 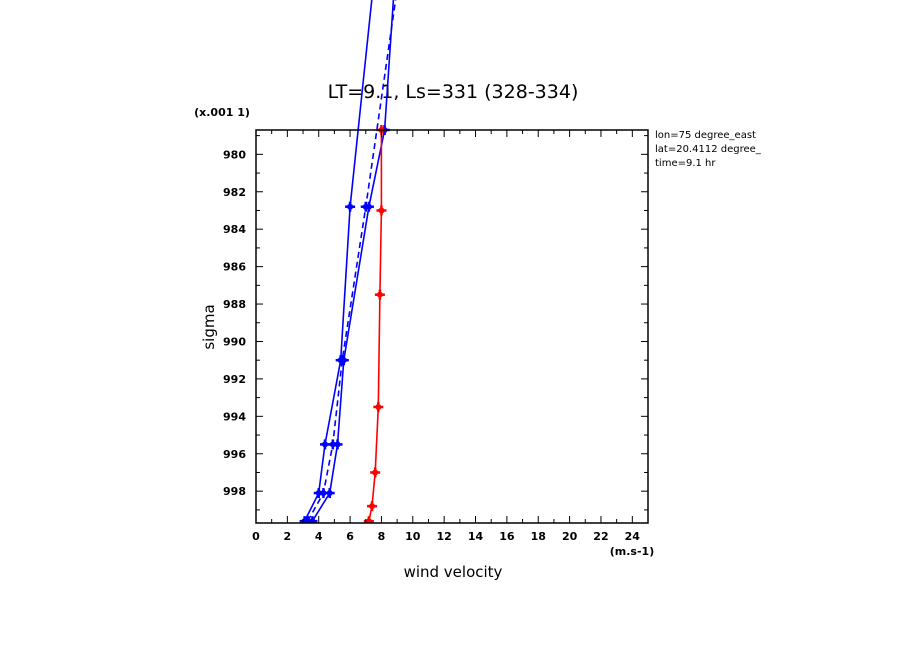 I want to click on y-scale-note: (x.001 1), so click(x=222, y=112).